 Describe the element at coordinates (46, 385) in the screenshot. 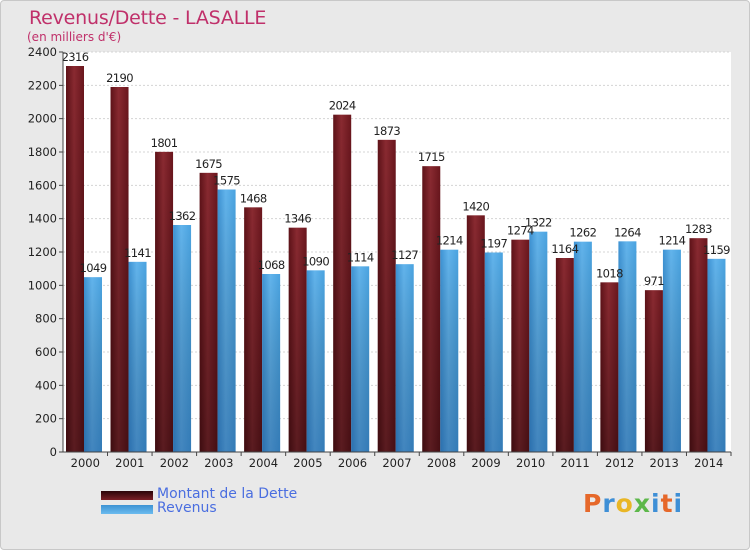

I see `y-tick-label: 400` at that location.